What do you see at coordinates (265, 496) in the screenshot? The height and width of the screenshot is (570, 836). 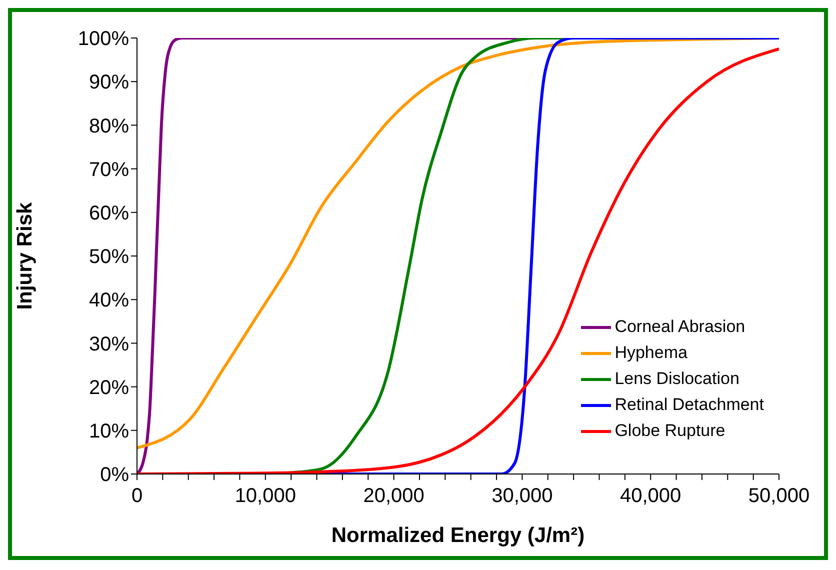 I see `x-tick-label: 10,000` at bounding box center [265, 496].